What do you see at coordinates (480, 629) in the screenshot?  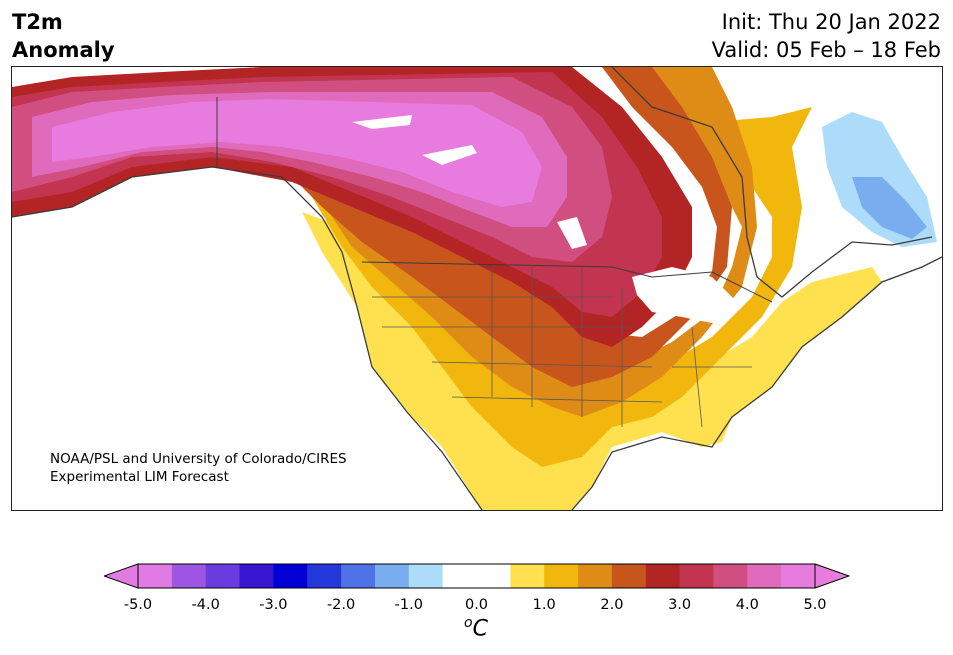 I see `unit-base: C` at bounding box center [480, 629].